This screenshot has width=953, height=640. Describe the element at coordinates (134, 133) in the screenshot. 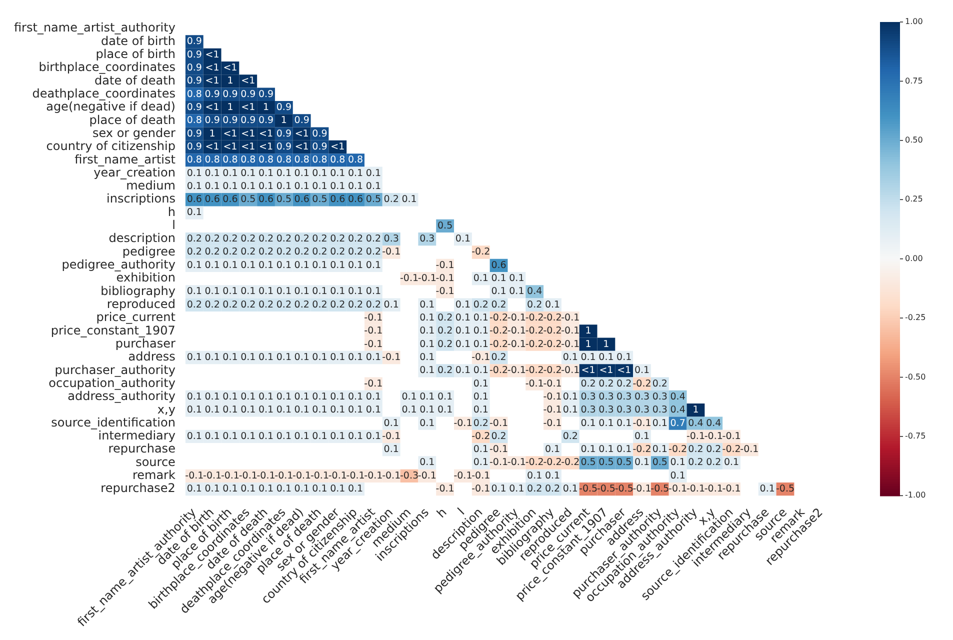

I see `y-tick-label: sex or gender` at that location.